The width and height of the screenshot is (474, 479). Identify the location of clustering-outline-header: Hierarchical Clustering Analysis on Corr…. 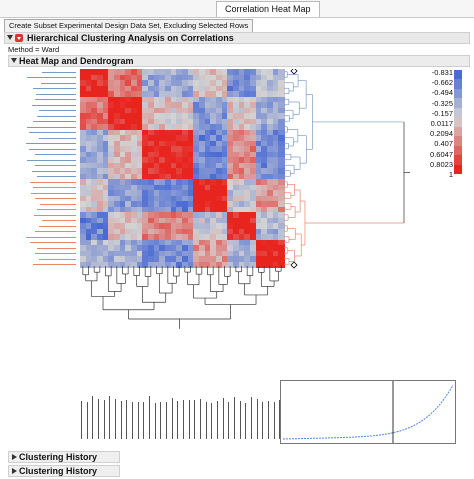
(237, 38).